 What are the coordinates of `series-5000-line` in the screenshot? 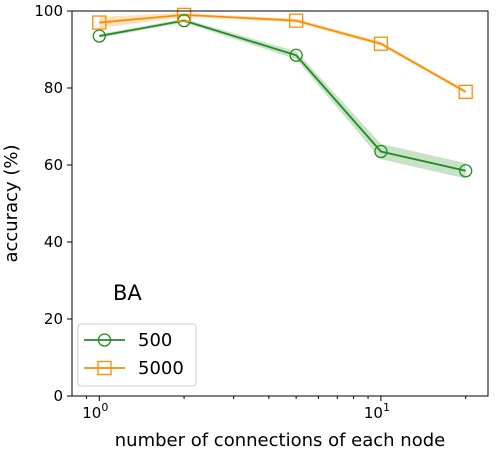 It's located at (283, 53).